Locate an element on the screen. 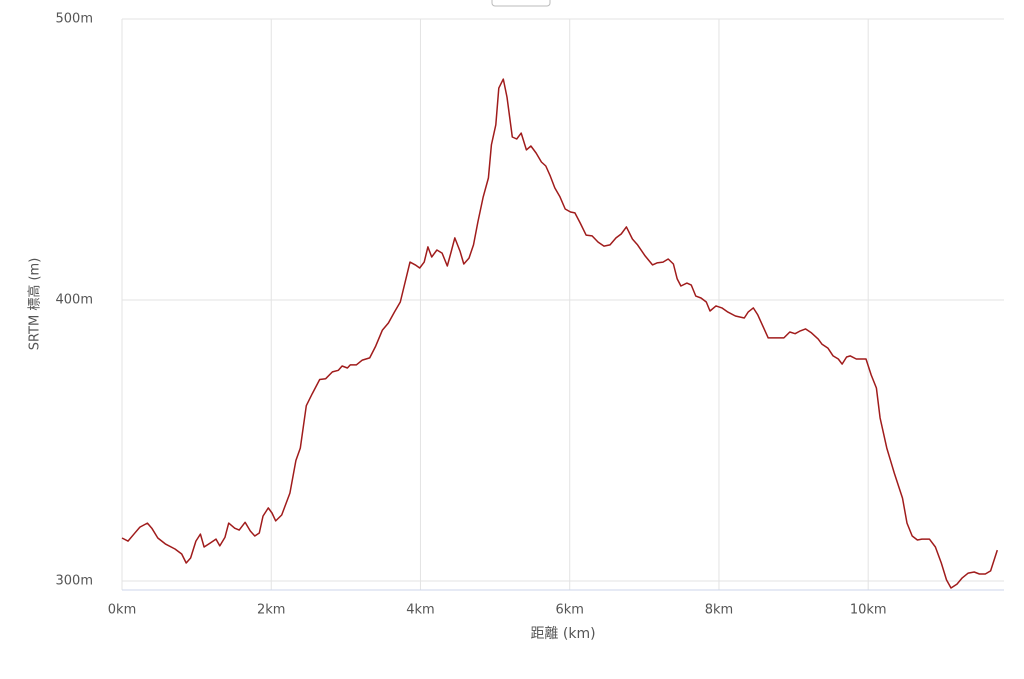 This screenshot has height=679, width=1024. legend-box is located at coordinates (521, 3).